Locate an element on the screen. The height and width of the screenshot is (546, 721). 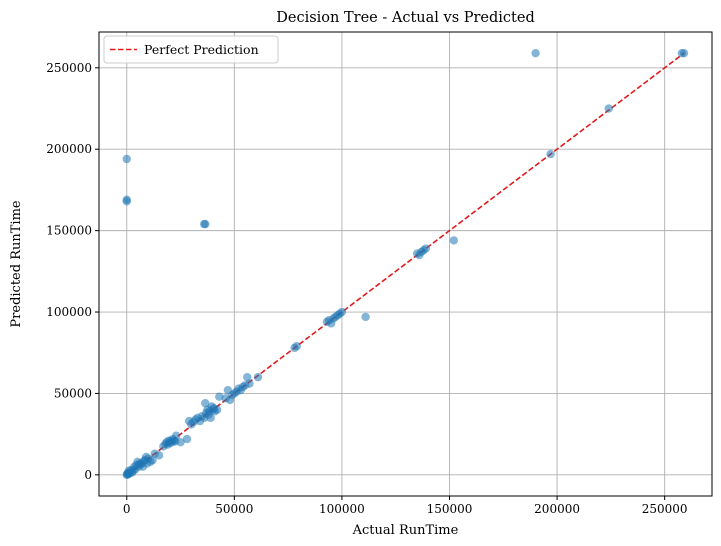
x-axis-label: Actual RunTime is located at coordinates (405, 530).